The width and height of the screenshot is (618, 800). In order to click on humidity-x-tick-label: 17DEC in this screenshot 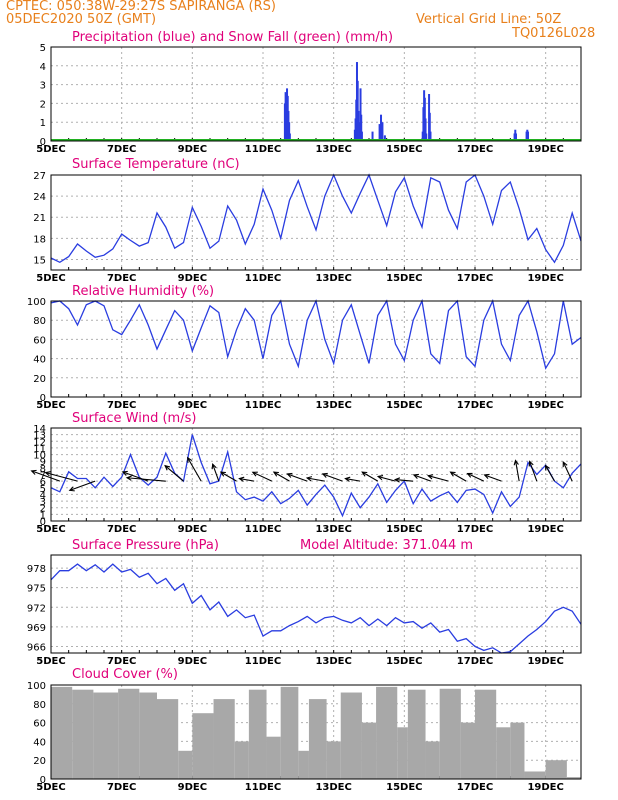, I will do `click(475, 405)`.